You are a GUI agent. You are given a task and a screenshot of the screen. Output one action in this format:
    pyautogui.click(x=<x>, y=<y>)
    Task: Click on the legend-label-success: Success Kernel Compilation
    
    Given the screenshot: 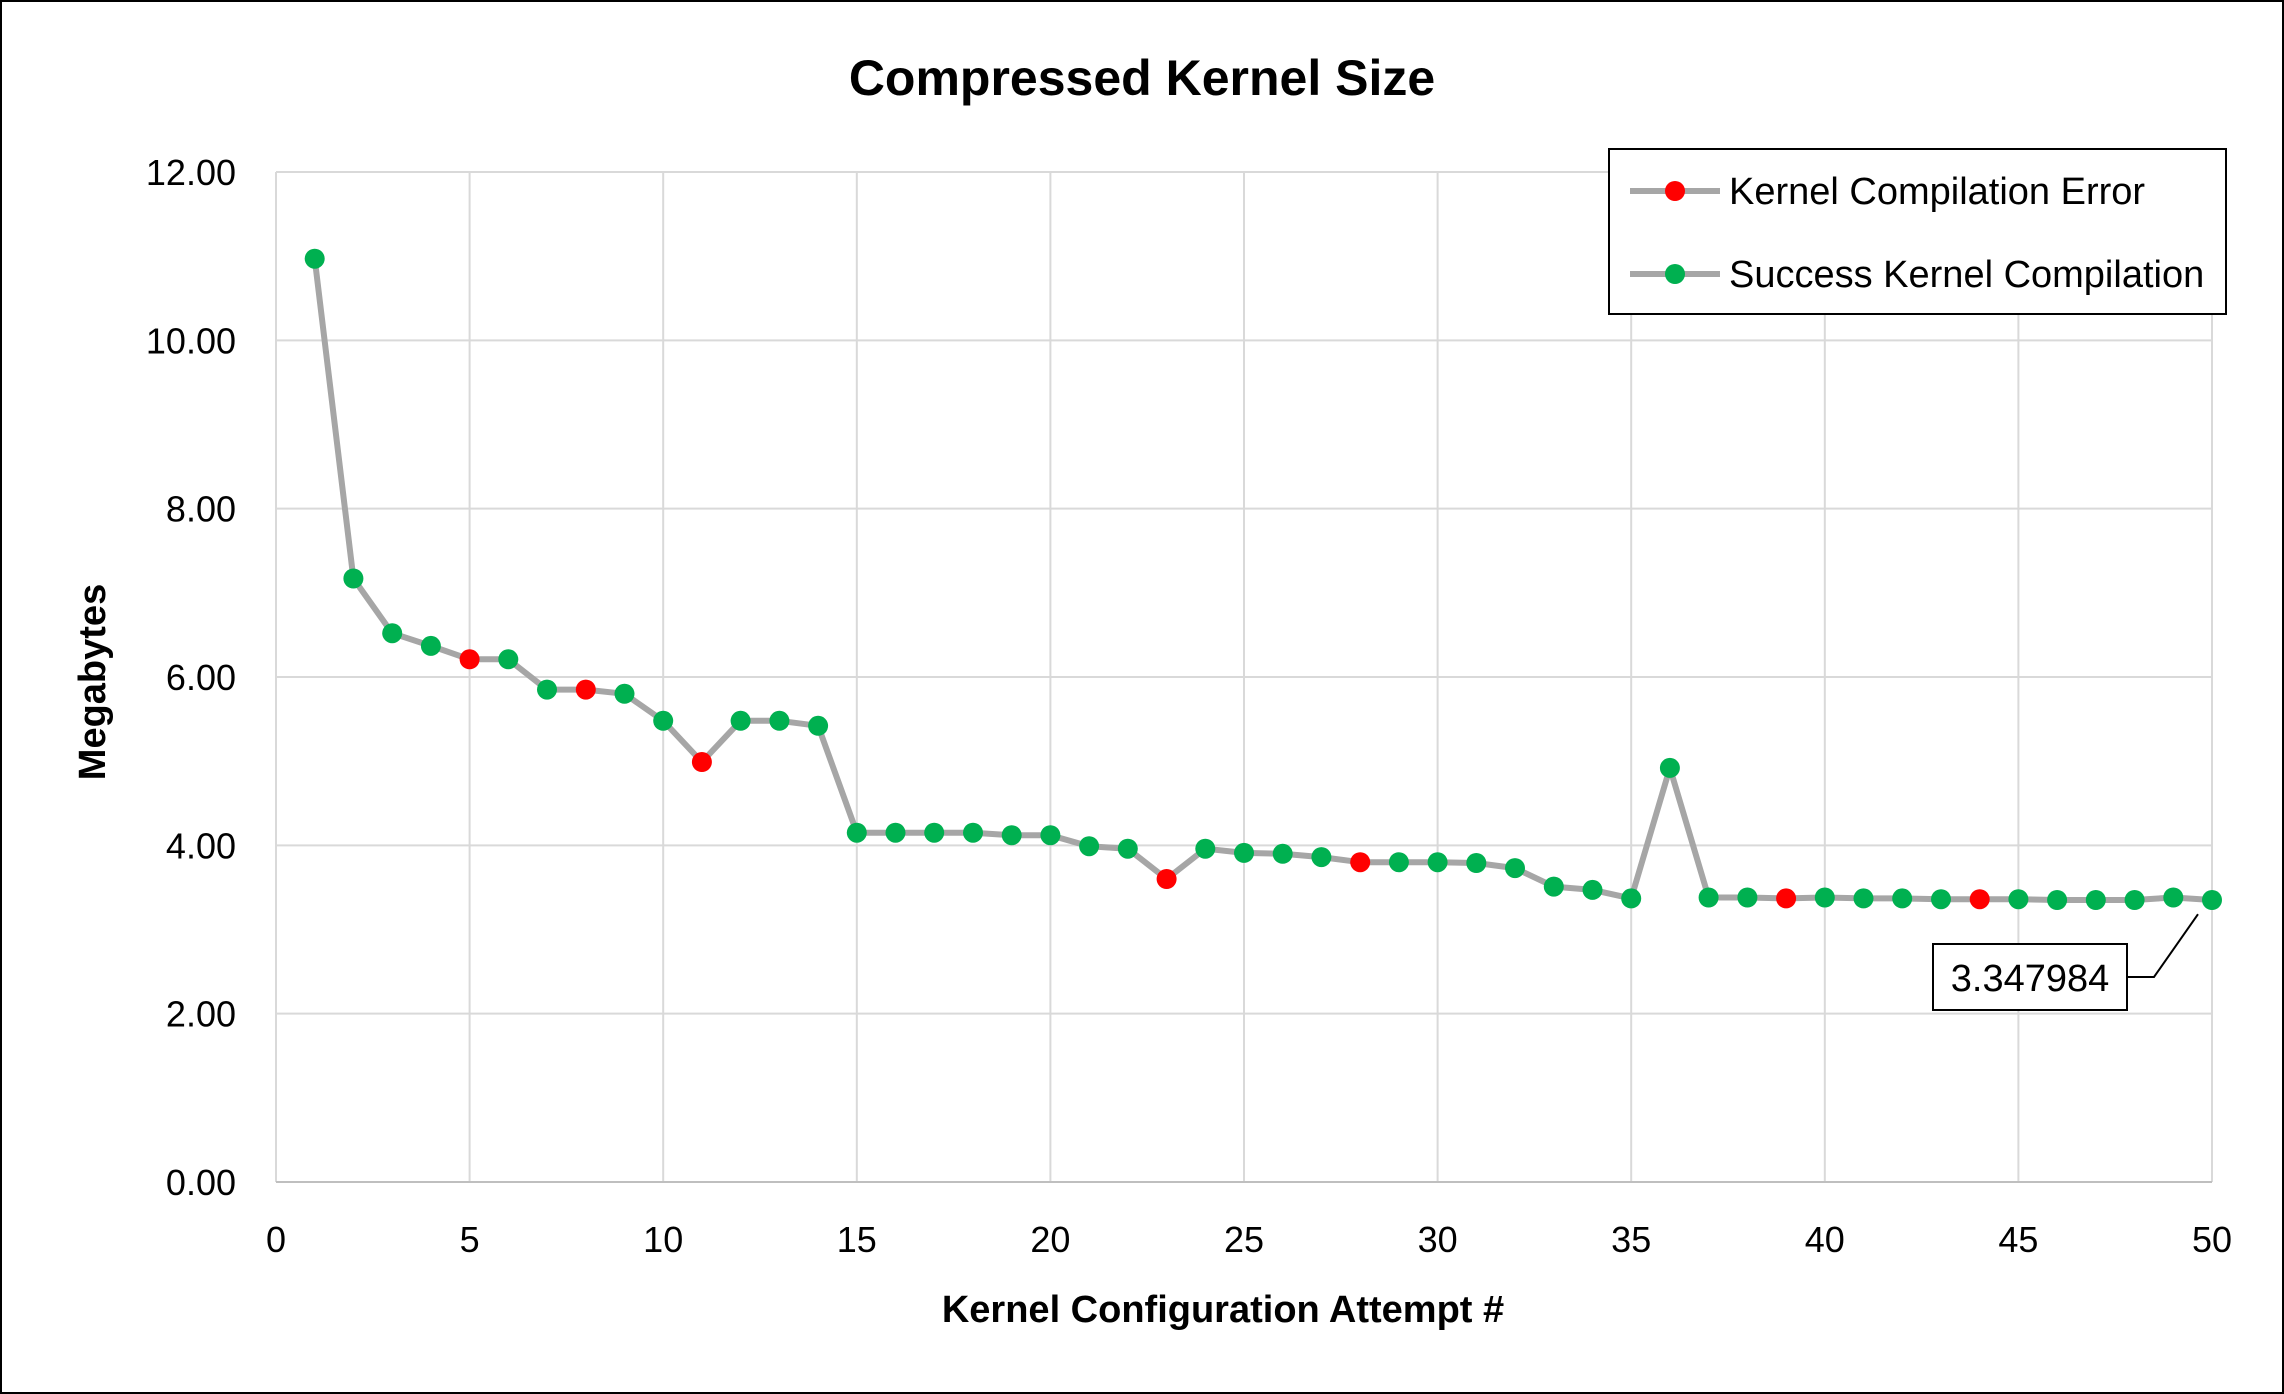 What is the action you would take?
    pyautogui.click(x=1966, y=275)
    